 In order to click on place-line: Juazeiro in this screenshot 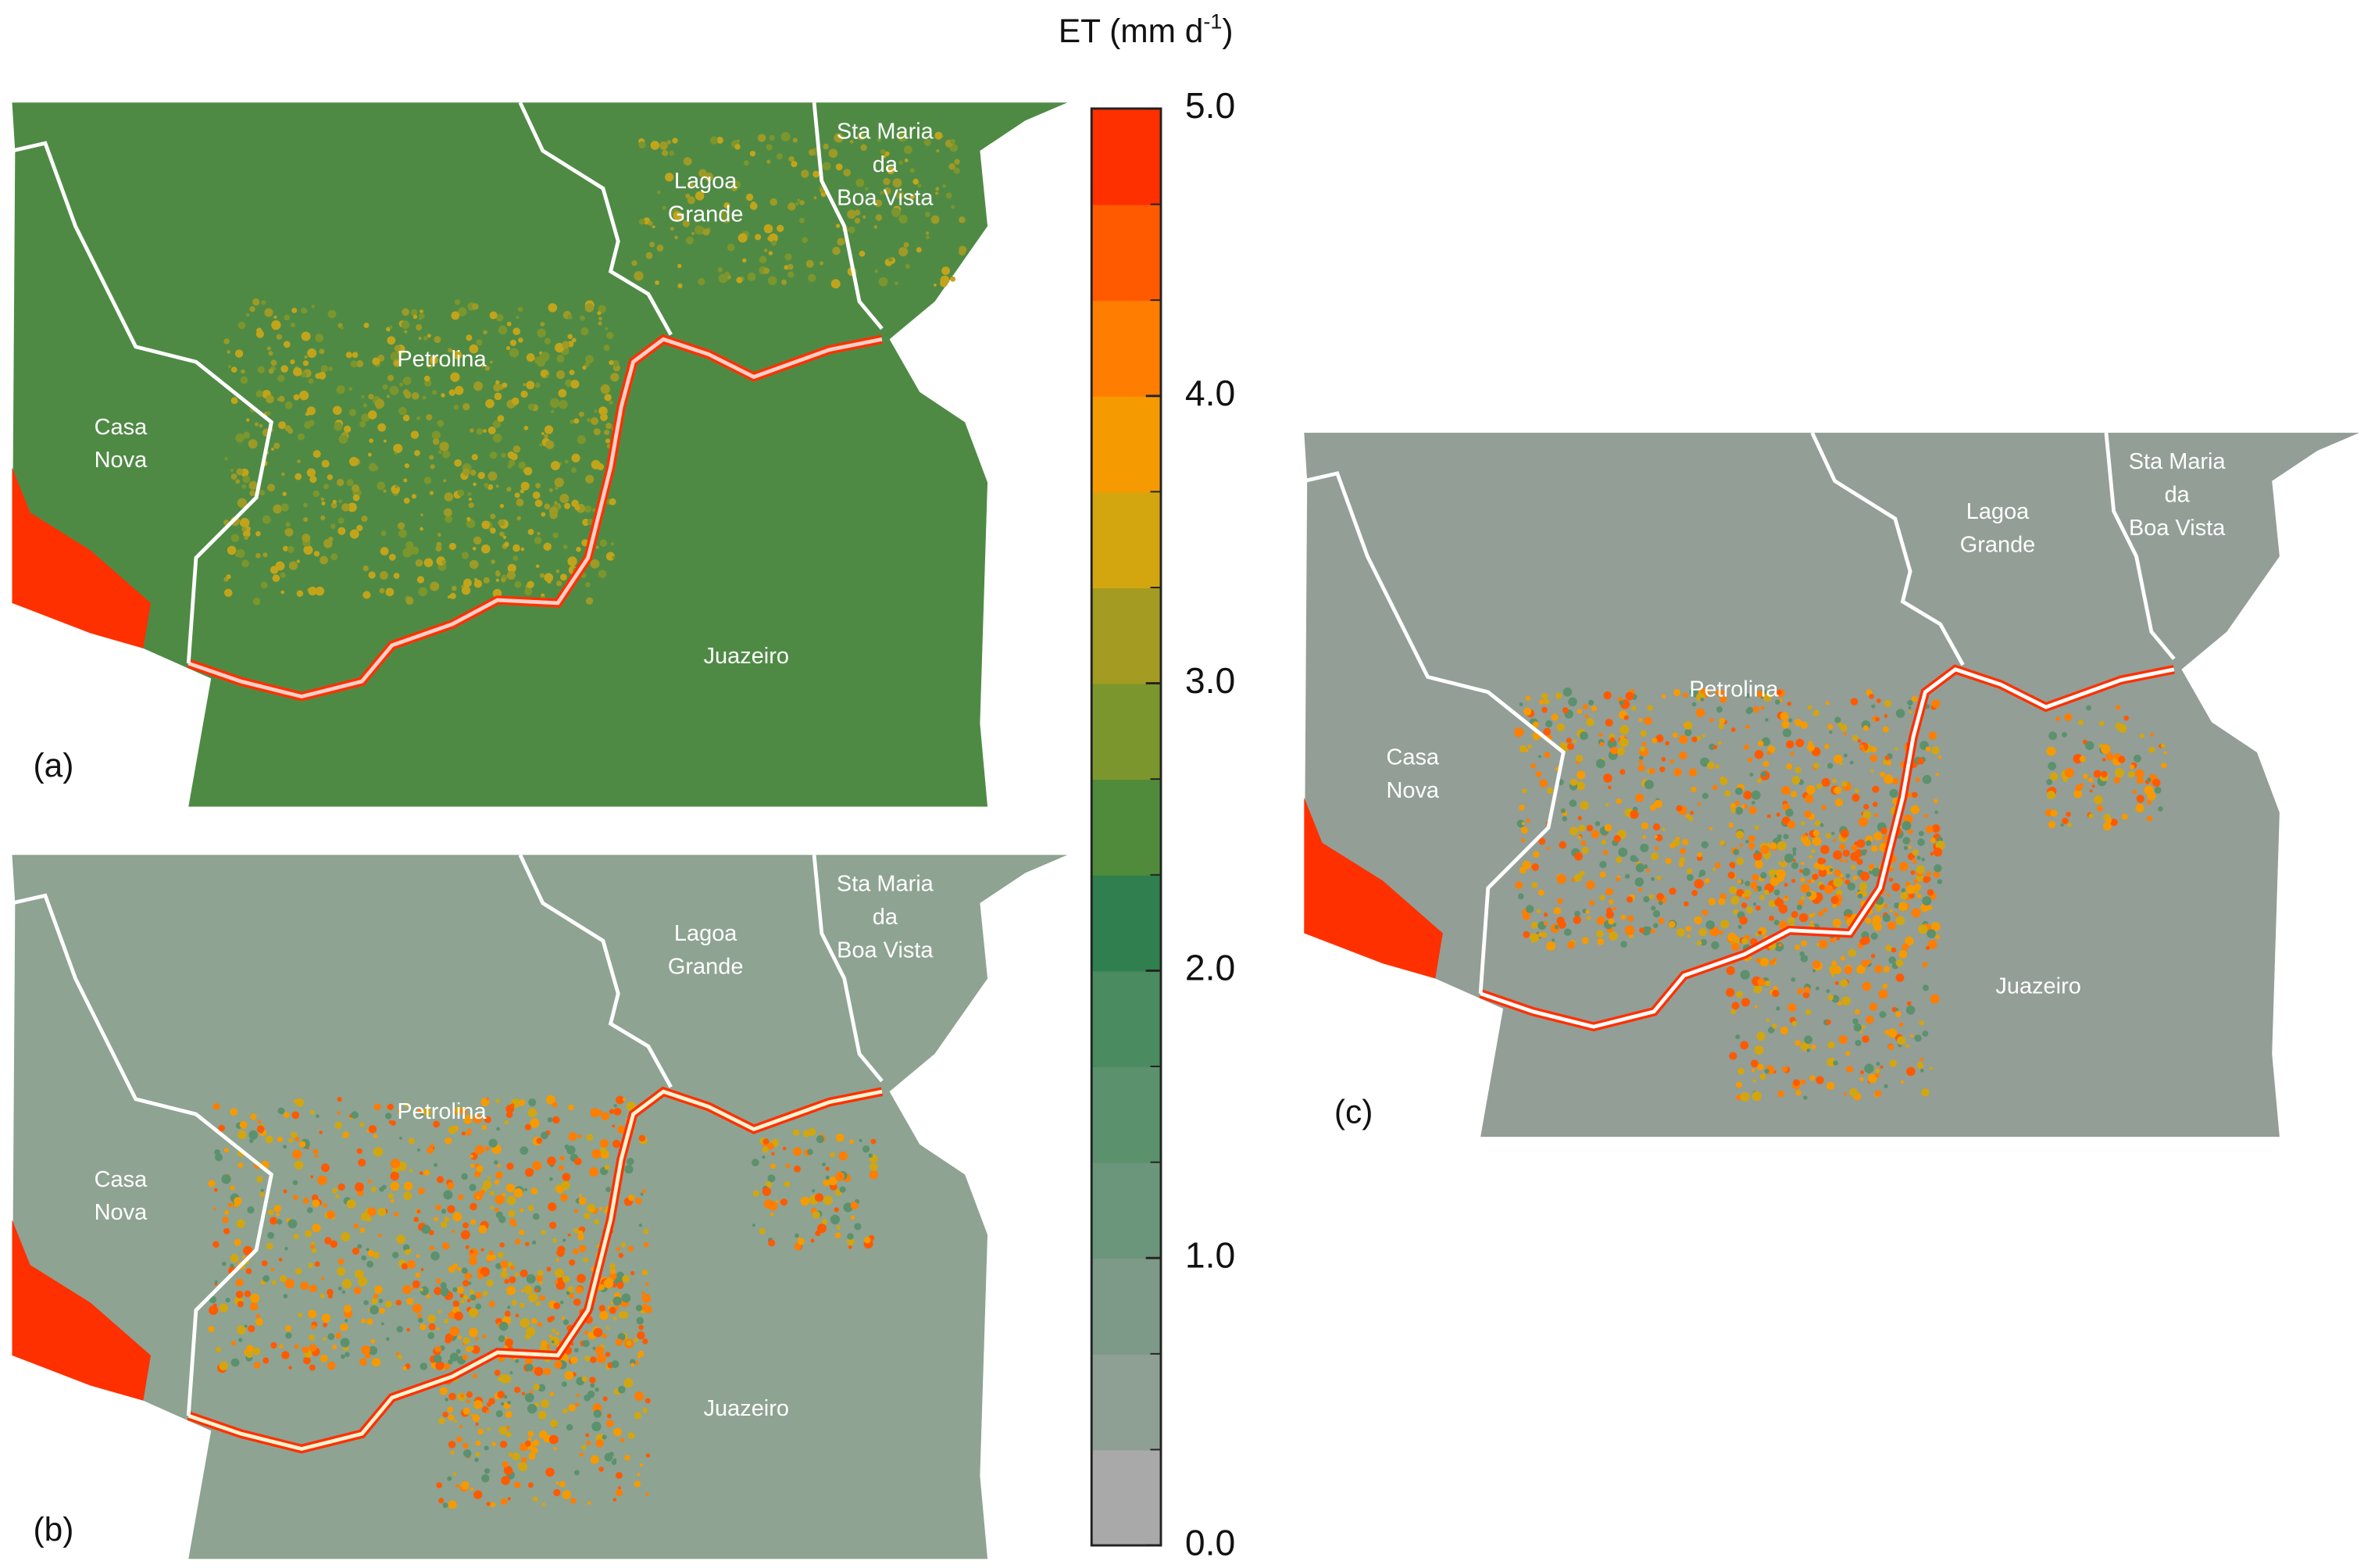, I will do `click(746, 656)`.